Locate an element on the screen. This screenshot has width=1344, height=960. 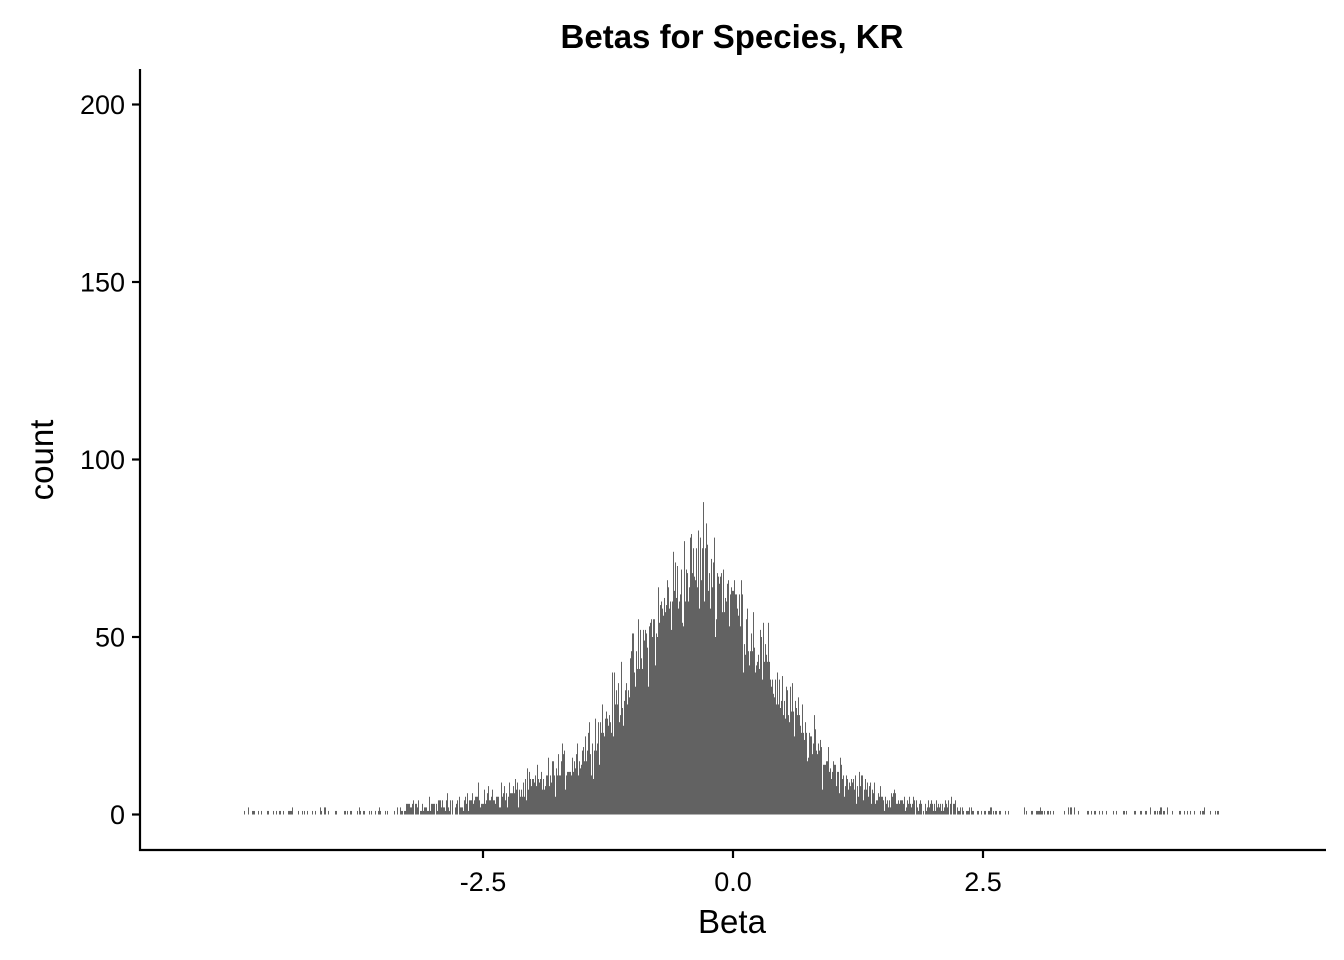
y-tick-label: 50 is located at coordinates (110, 638).